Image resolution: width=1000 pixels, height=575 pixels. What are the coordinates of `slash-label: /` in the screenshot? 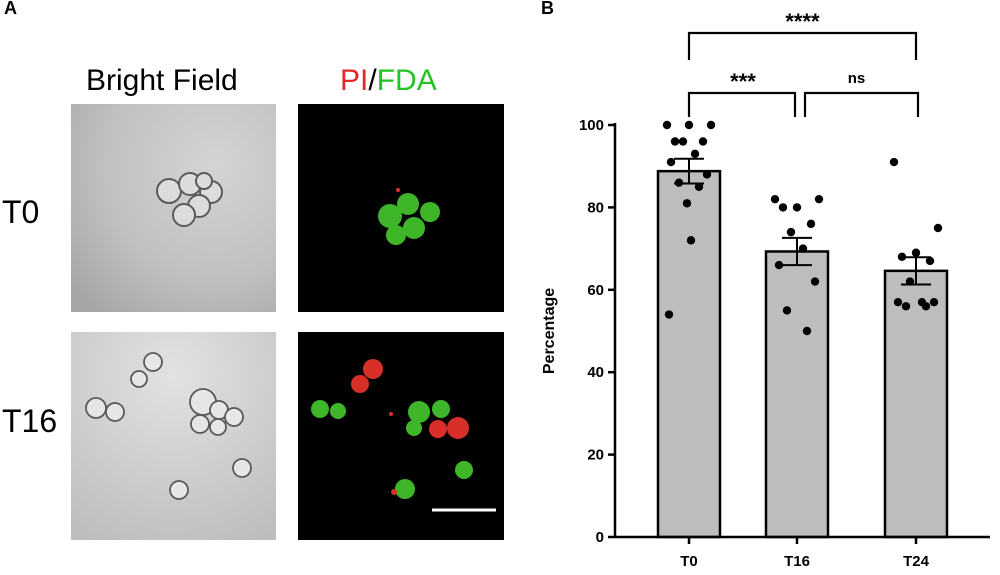 It's located at (372, 80).